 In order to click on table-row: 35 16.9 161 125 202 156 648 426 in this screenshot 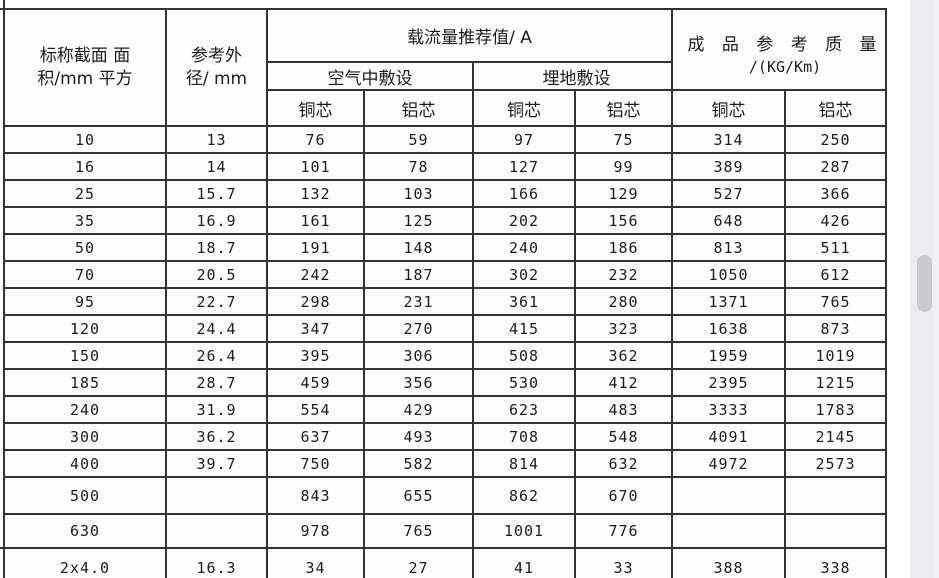, I will do `click(445, 220)`.